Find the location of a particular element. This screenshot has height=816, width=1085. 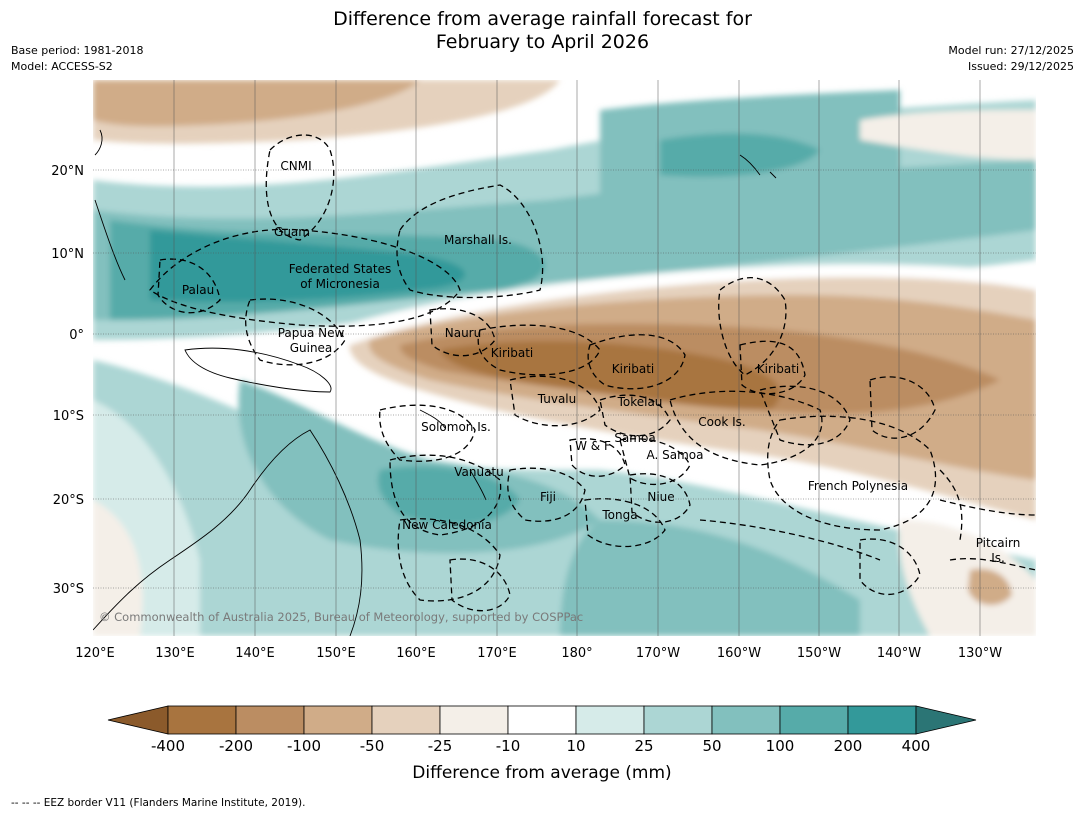

lat-label: 10°N is located at coordinates (67, 254).